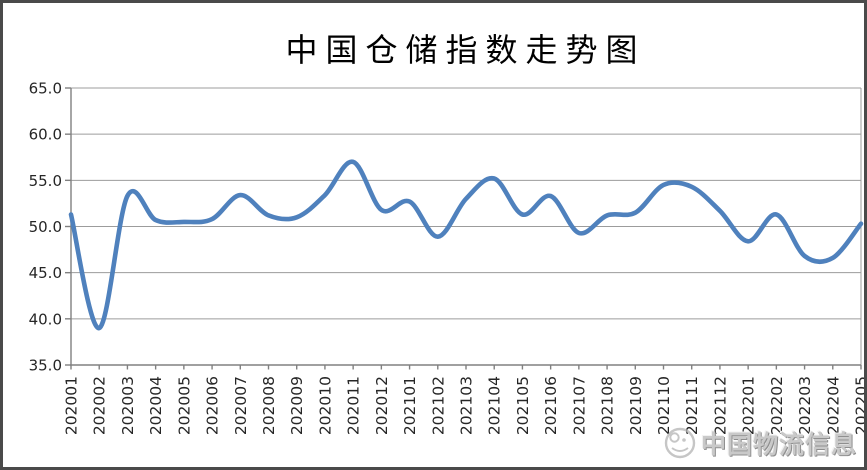  I want to click on y-axis-label: 35.0, so click(45, 366).